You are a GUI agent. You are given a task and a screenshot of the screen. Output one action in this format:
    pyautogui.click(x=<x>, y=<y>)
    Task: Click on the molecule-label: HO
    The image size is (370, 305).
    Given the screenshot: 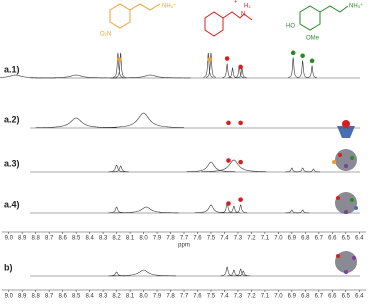 What is the action you would take?
    pyautogui.click(x=290, y=27)
    